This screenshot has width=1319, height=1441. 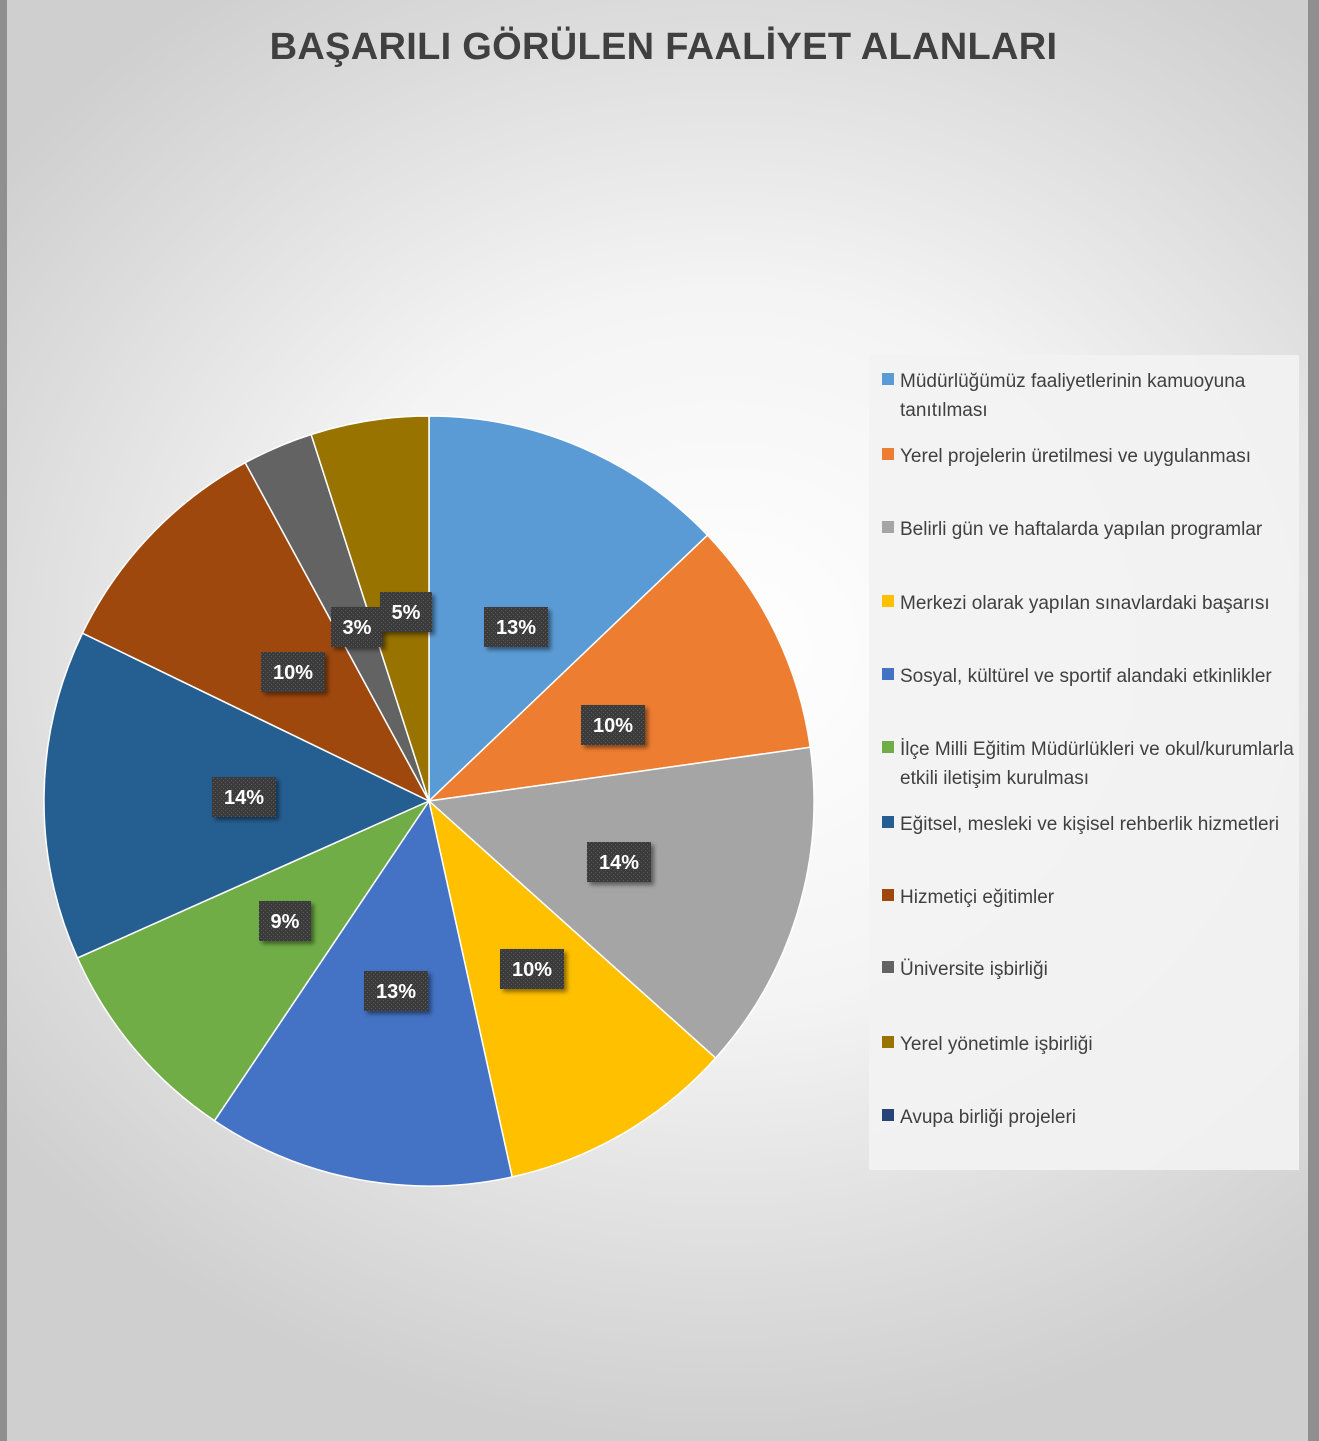 What do you see at coordinates (1089, 969) in the screenshot?
I see `legend-item-9: Üniversite işbirliği` at bounding box center [1089, 969].